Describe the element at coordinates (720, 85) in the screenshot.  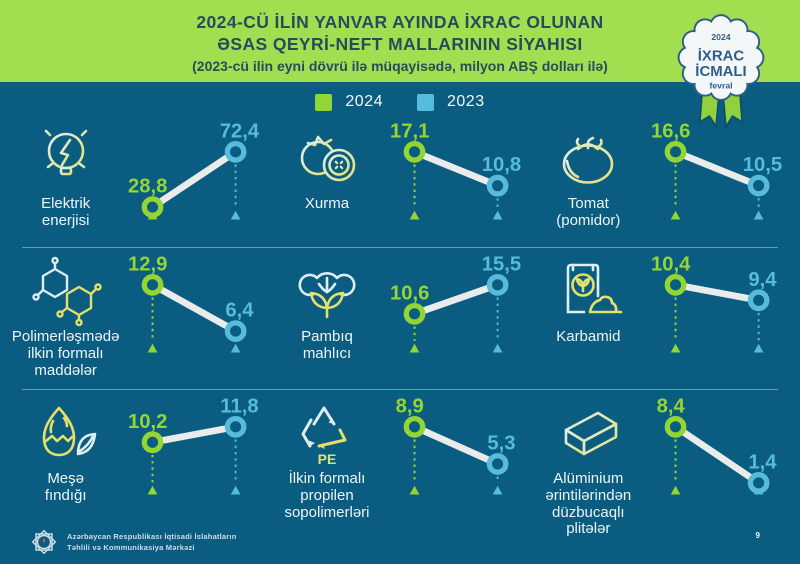
I see `badge-month: fevral` at that location.